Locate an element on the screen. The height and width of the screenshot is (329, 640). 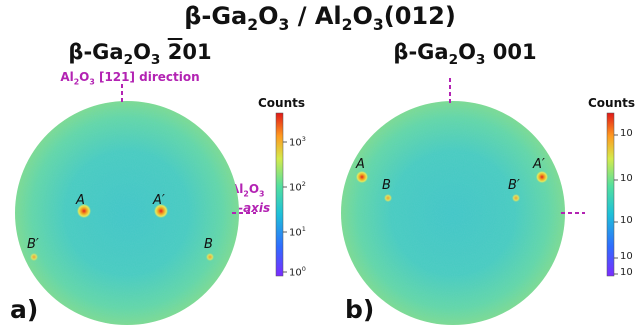
colorbar-a-tick-3: 10¹ is located at coordinates (297, 232).